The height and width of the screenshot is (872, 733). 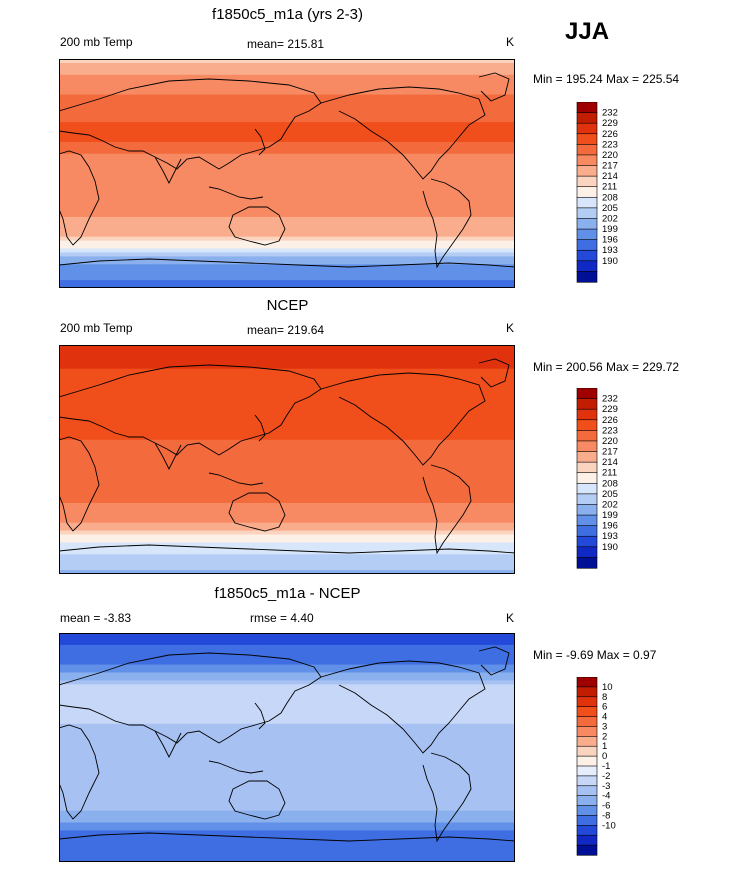 I want to click on colorbar-tick-label: -2, so click(x=606, y=776).